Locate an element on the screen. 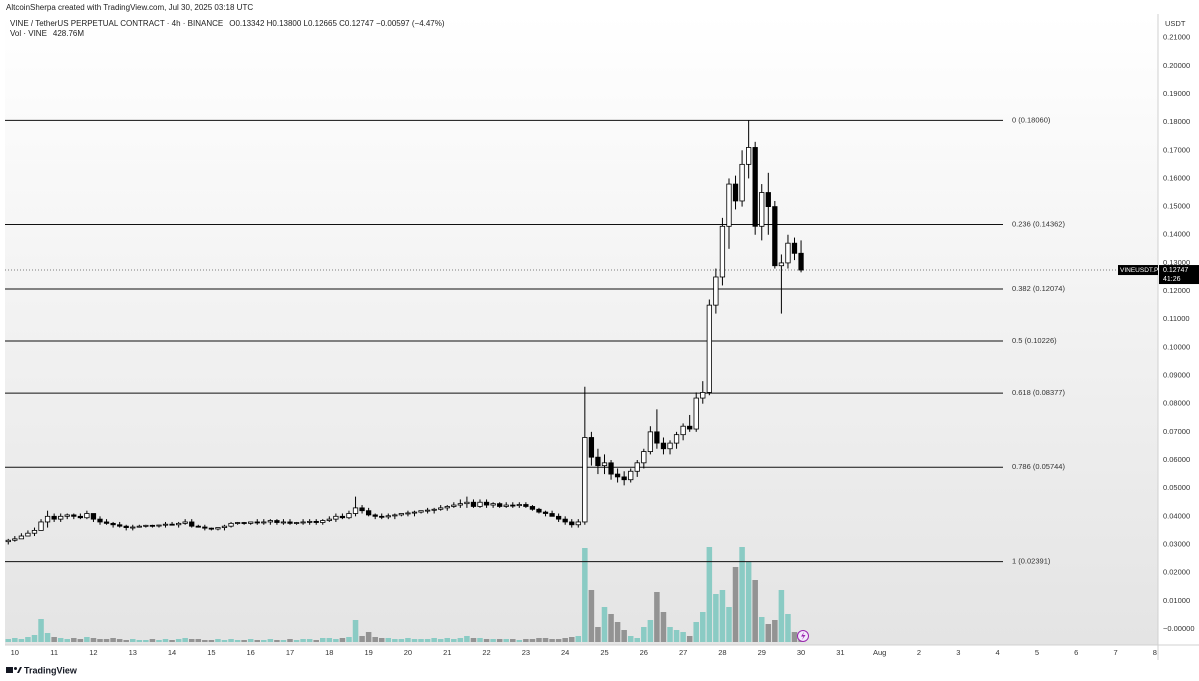 Image resolution: width=1199 pixels, height=681 pixels. y-tick-label: 0.14000 is located at coordinates (1176, 234).